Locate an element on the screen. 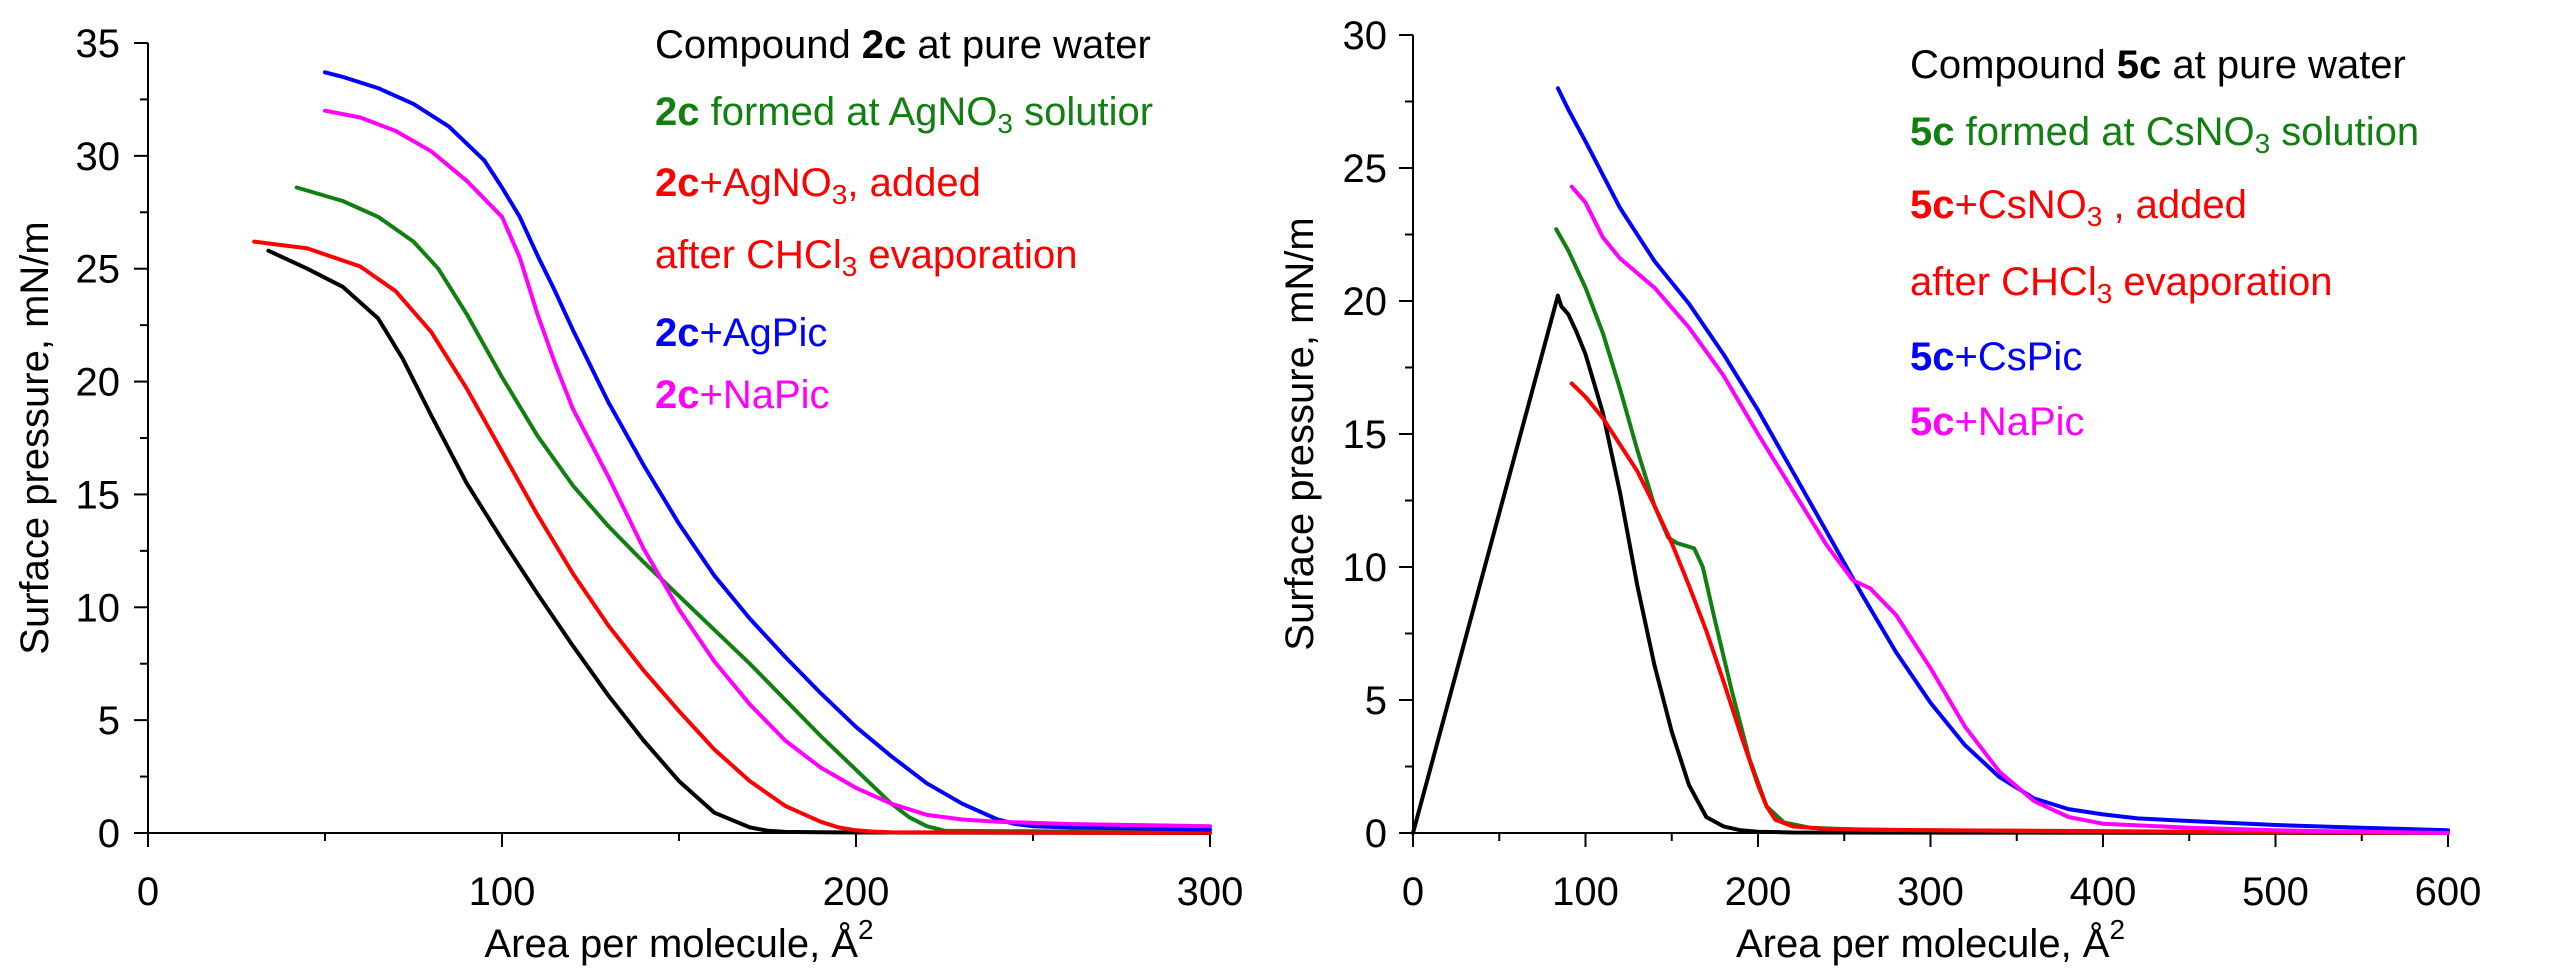  x-tick-label: 400 is located at coordinates (2103, 892).